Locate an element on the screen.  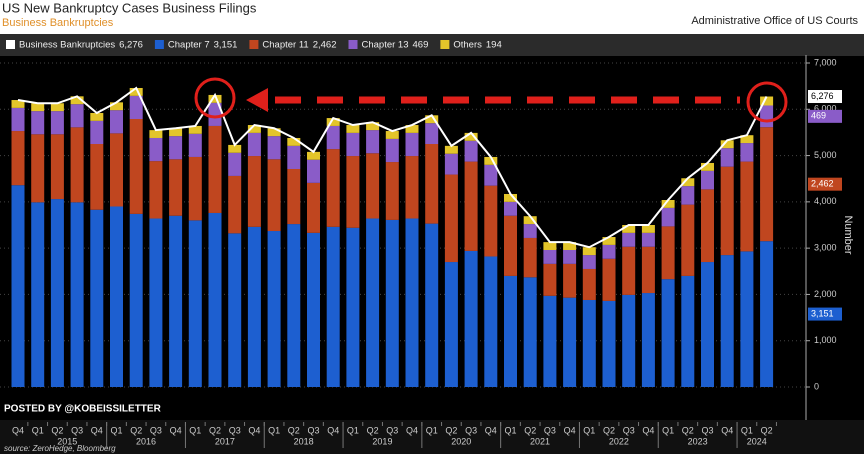
source: source: ZeroHedge, Bloomberg is located at coordinates (60, 448).